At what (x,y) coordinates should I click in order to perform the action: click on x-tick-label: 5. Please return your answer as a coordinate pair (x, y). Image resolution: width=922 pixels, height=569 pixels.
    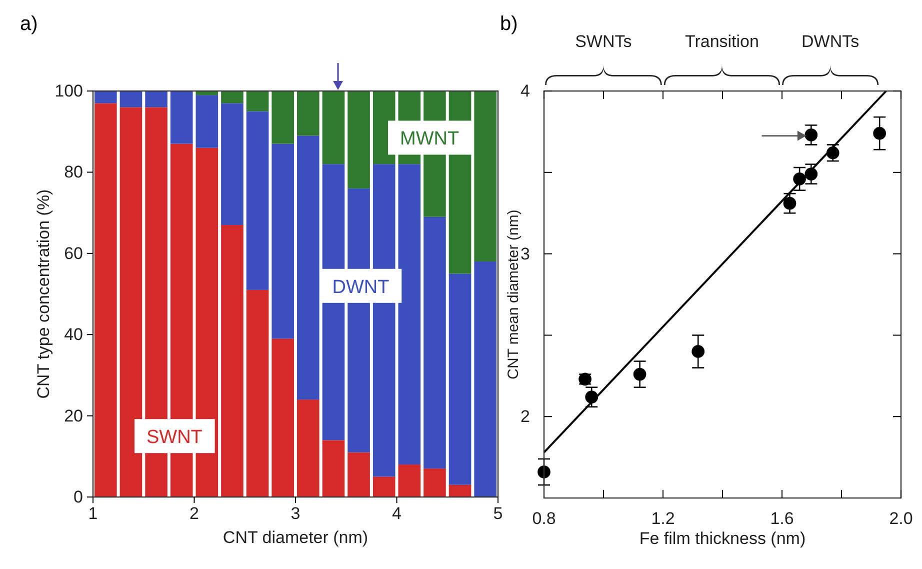
    Looking at the image, I should click on (498, 514).